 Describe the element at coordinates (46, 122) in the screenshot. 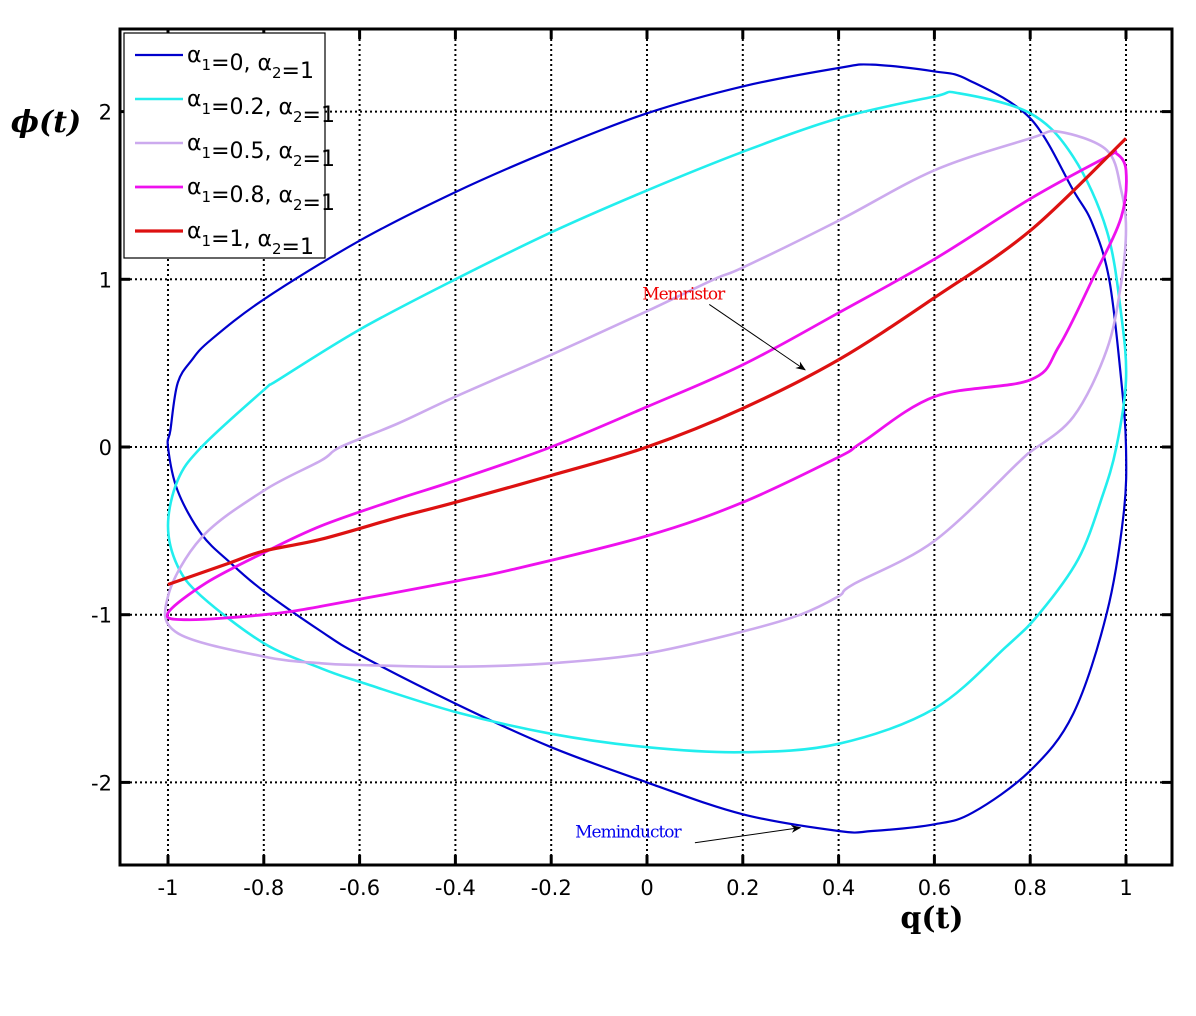

I see `y-axis-label: ϕ(t)` at that location.